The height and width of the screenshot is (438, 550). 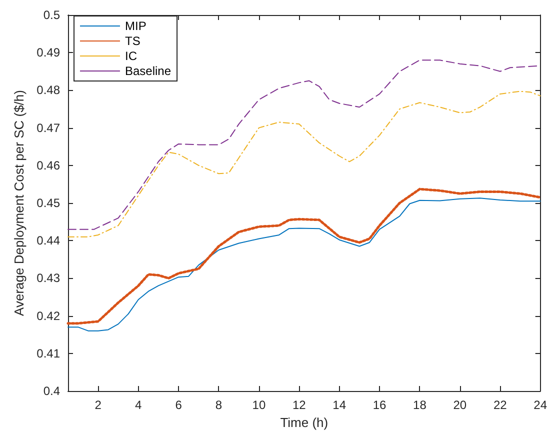 I want to click on x-tick-label: 24, so click(x=541, y=405).